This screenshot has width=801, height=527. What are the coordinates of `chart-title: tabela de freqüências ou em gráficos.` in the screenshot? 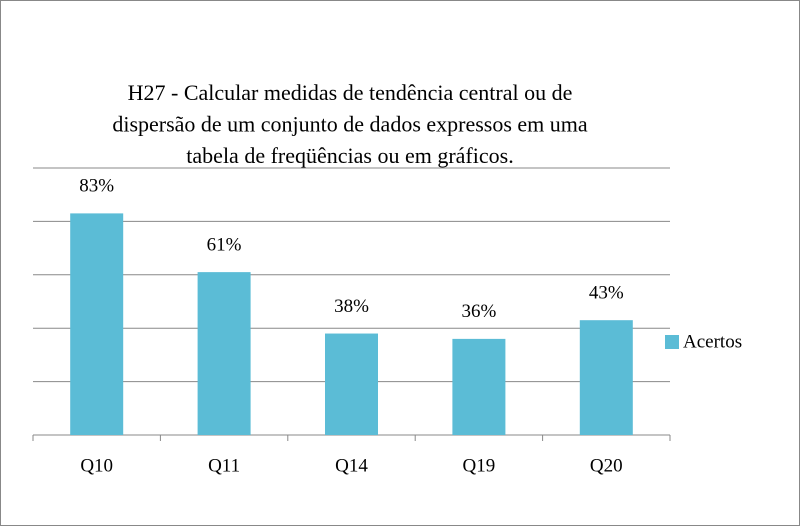 It's located at (349, 155).